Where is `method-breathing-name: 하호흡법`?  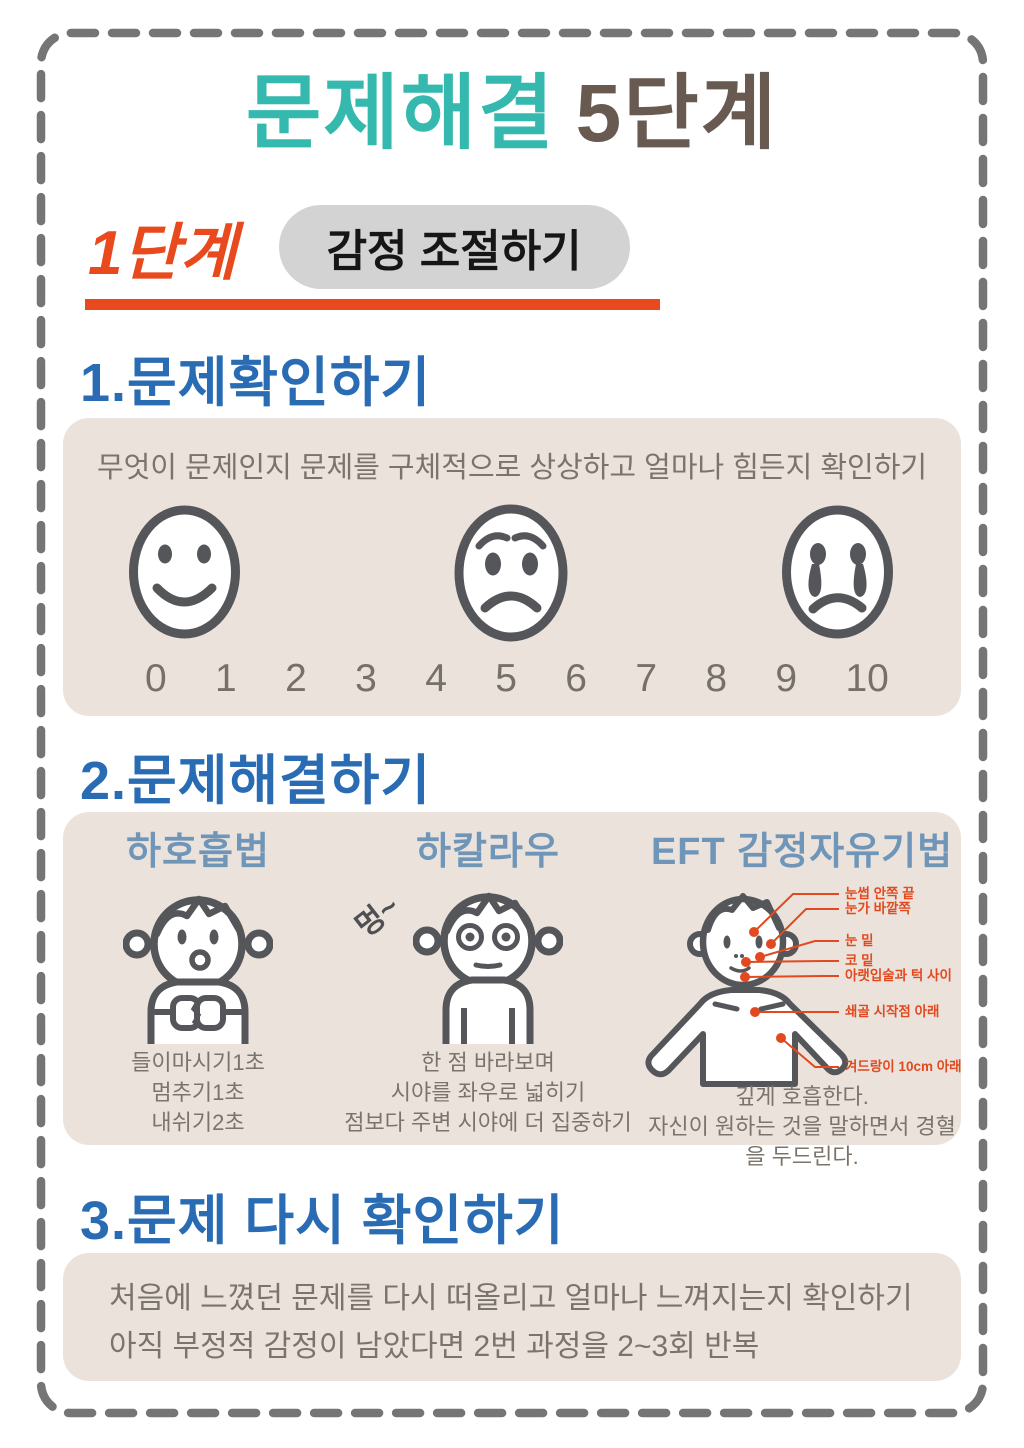
method-breathing-name: 하호흡법 is located at coordinates (198, 852).